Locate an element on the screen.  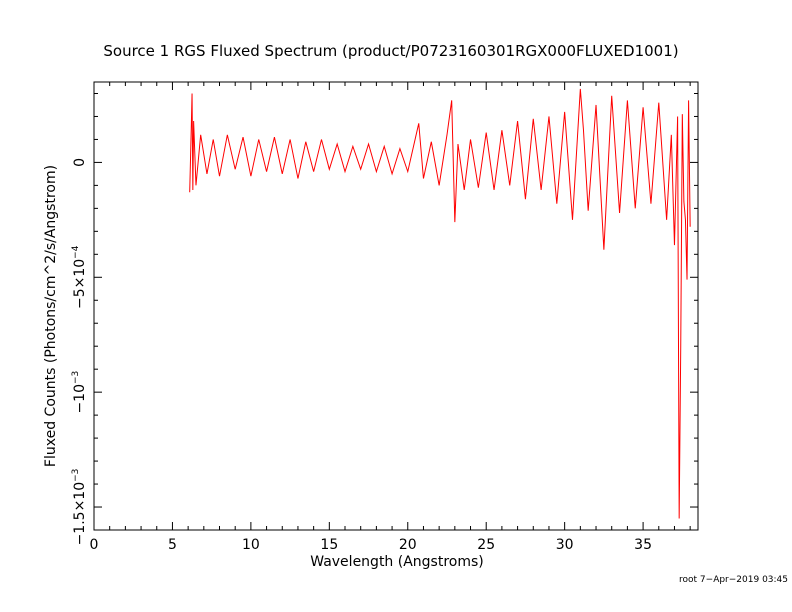
y-axis-label: Fluxed Counts (Photons/cm^2/s/Angstrom) is located at coordinates (51, 316).